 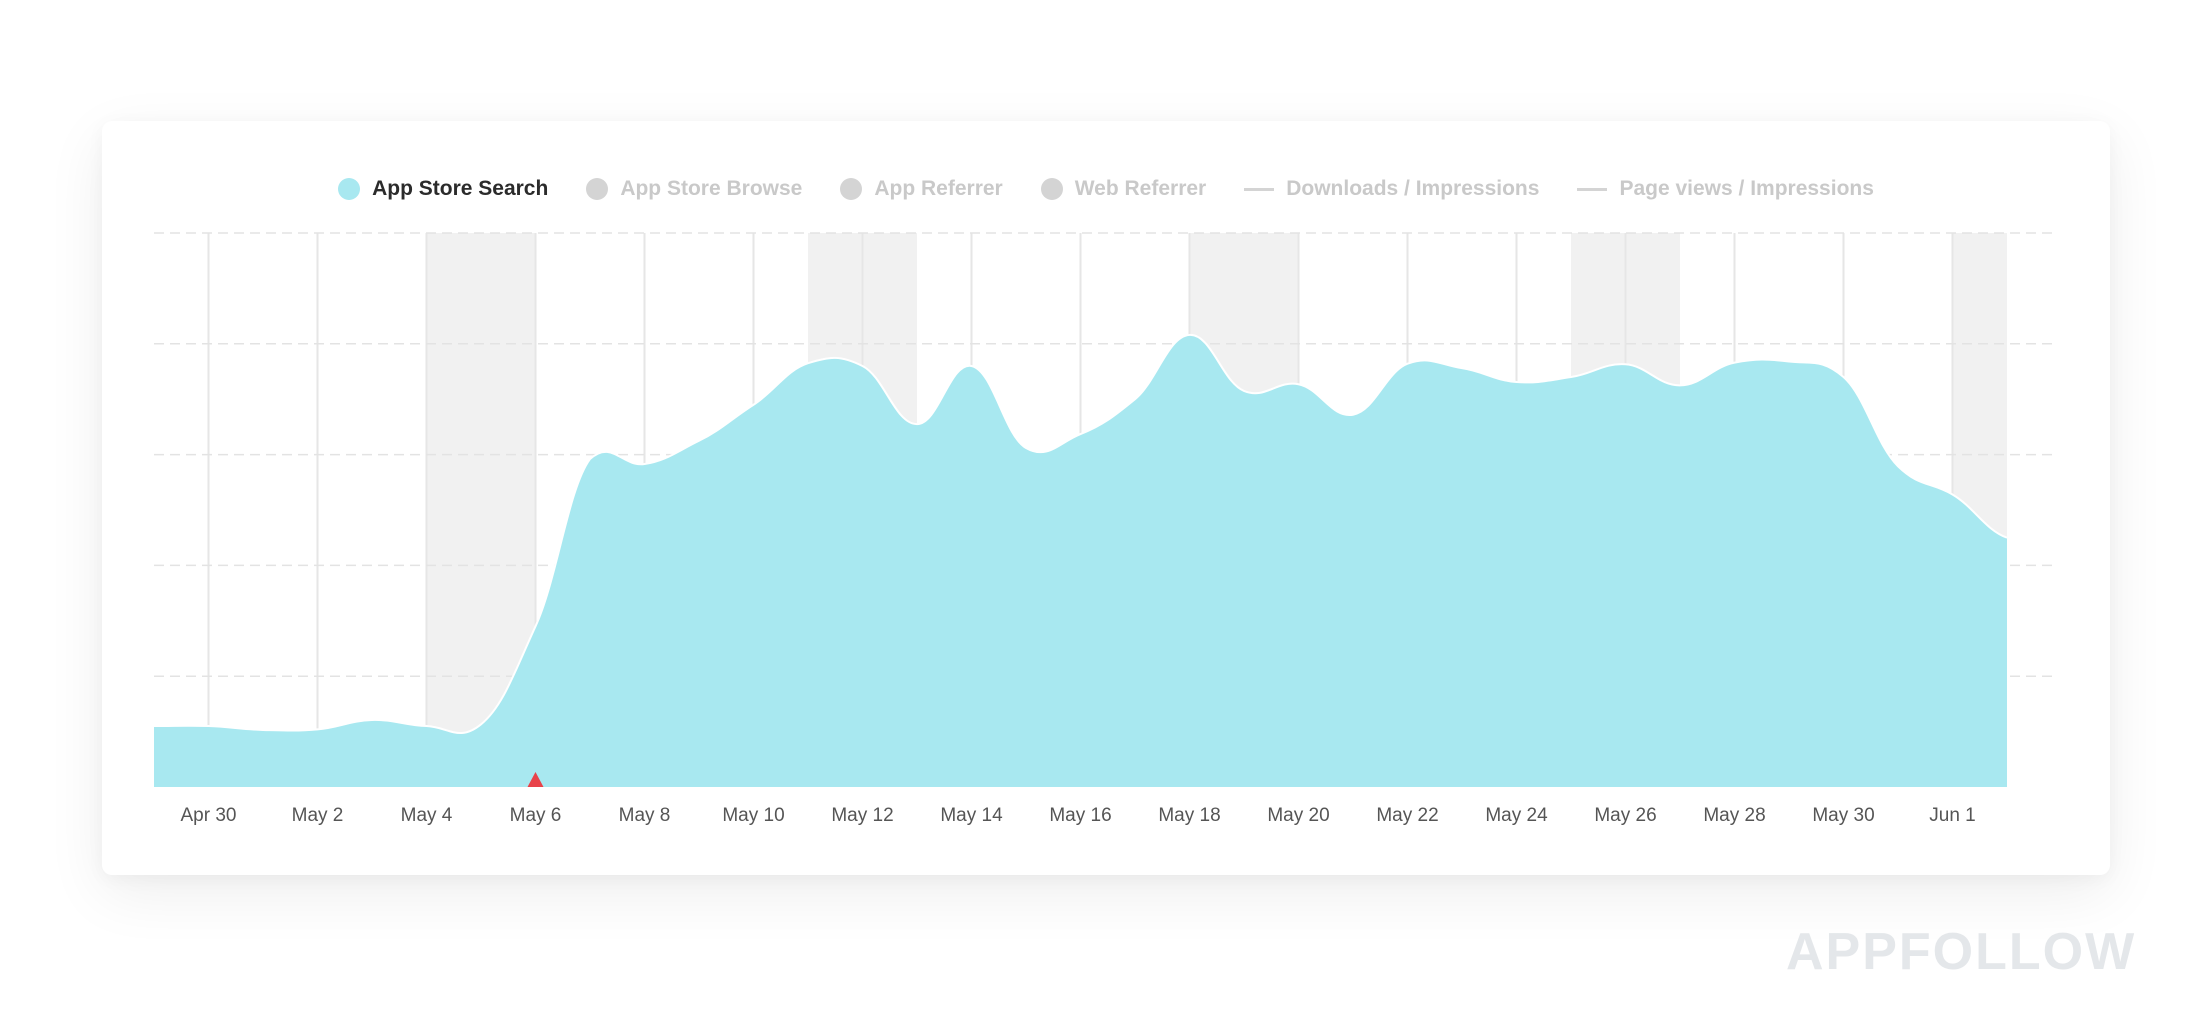 What do you see at coordinates (535, 779) in the screenshot?
I see `event-marker-icon` at bounding box center [535, 779].